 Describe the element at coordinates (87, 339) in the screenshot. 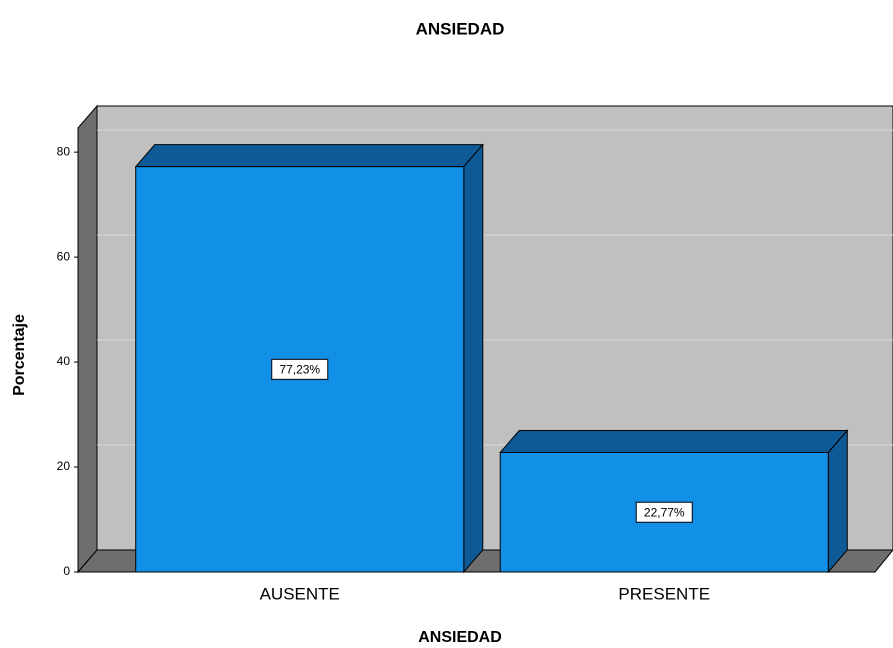

I see `left-wall` at that location.